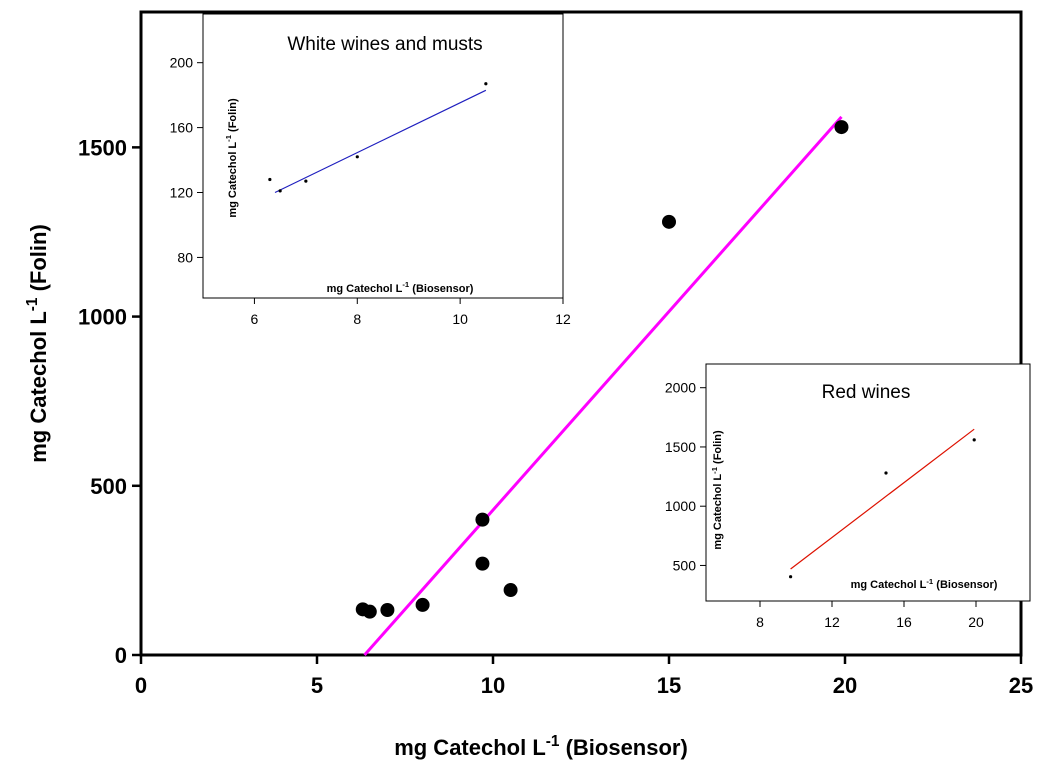 Image resolution: width=1049 pixels, height=761 pixels. Describe the element at coordinates (460, 319) in the screenshot. I see `white-inset-x-tick-label: 10` at that location.